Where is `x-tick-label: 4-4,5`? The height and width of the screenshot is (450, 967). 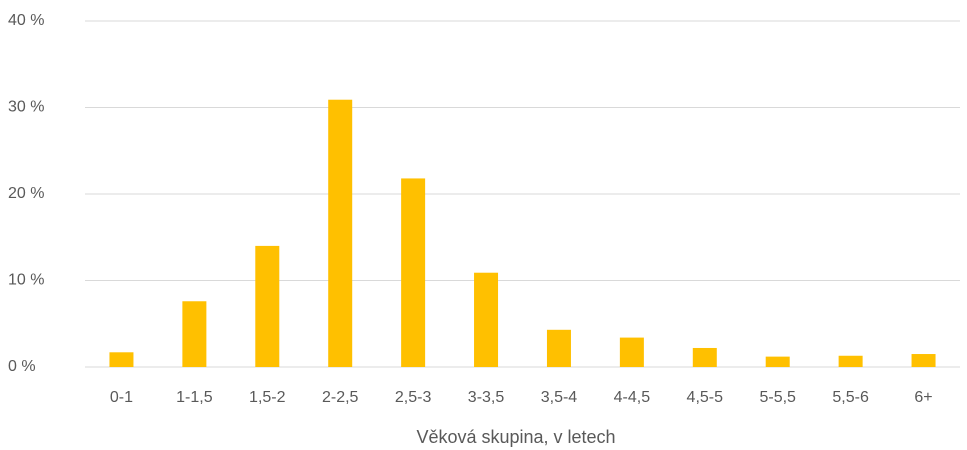
x-tick-label: 4-4,5 is located at coordinates (632, 397).